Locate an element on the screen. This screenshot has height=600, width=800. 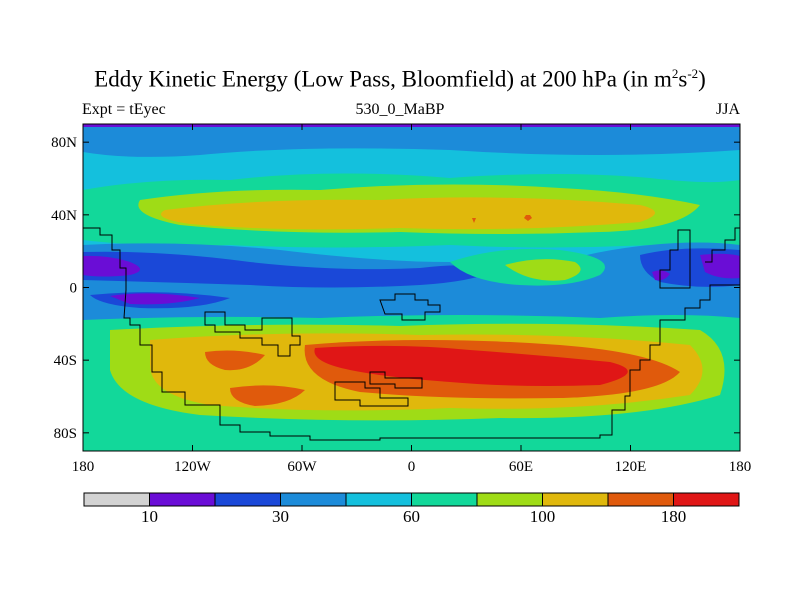
colorbar: 10 30 60 100 180 is located at coordinates (411, 509).